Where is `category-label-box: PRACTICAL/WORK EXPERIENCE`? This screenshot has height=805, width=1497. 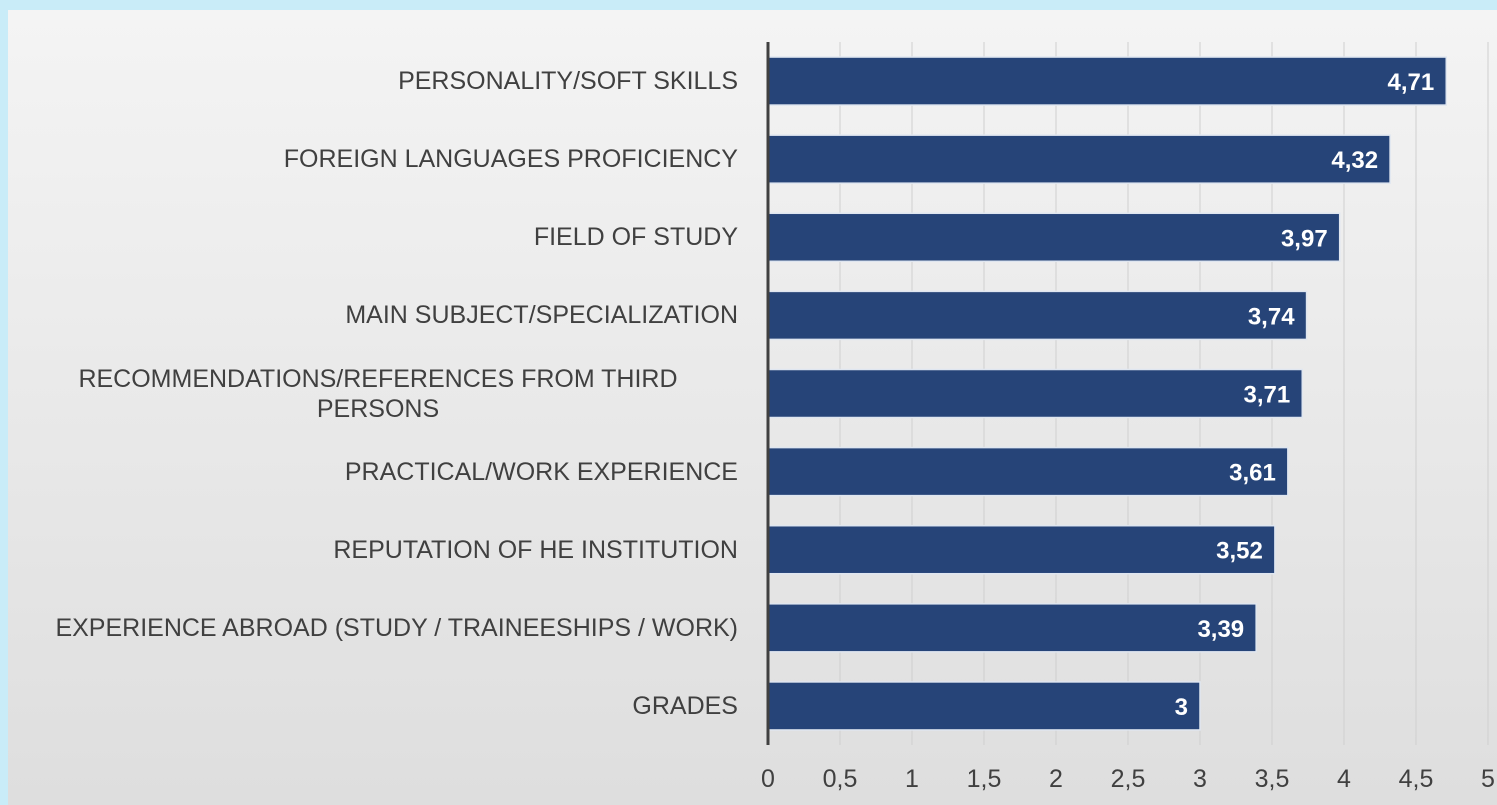 category-label-box: PRACTICAL/WORK EXPERIENCE is located at coordinates (378, 472).